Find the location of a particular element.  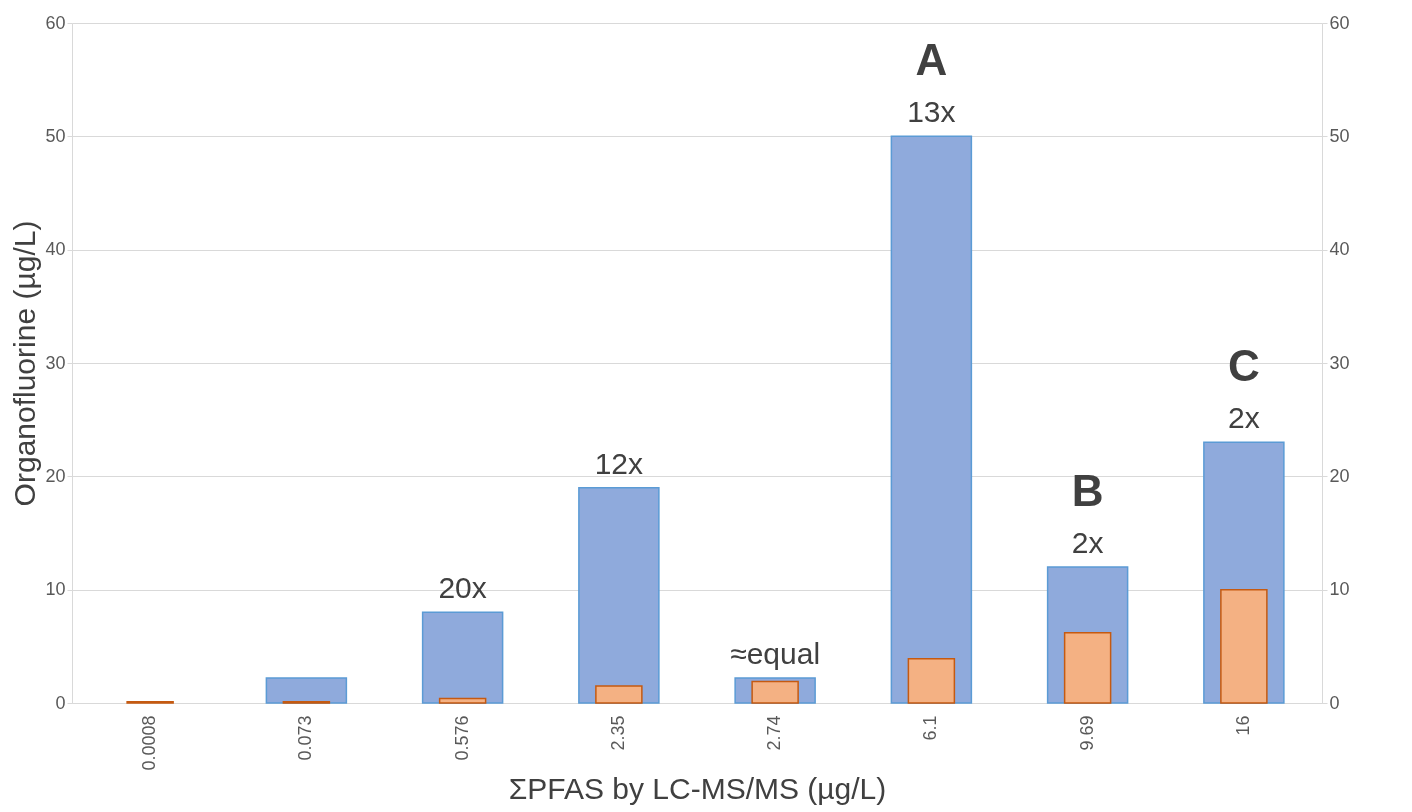

annotation: 13x is located at coordinates (931, 112).